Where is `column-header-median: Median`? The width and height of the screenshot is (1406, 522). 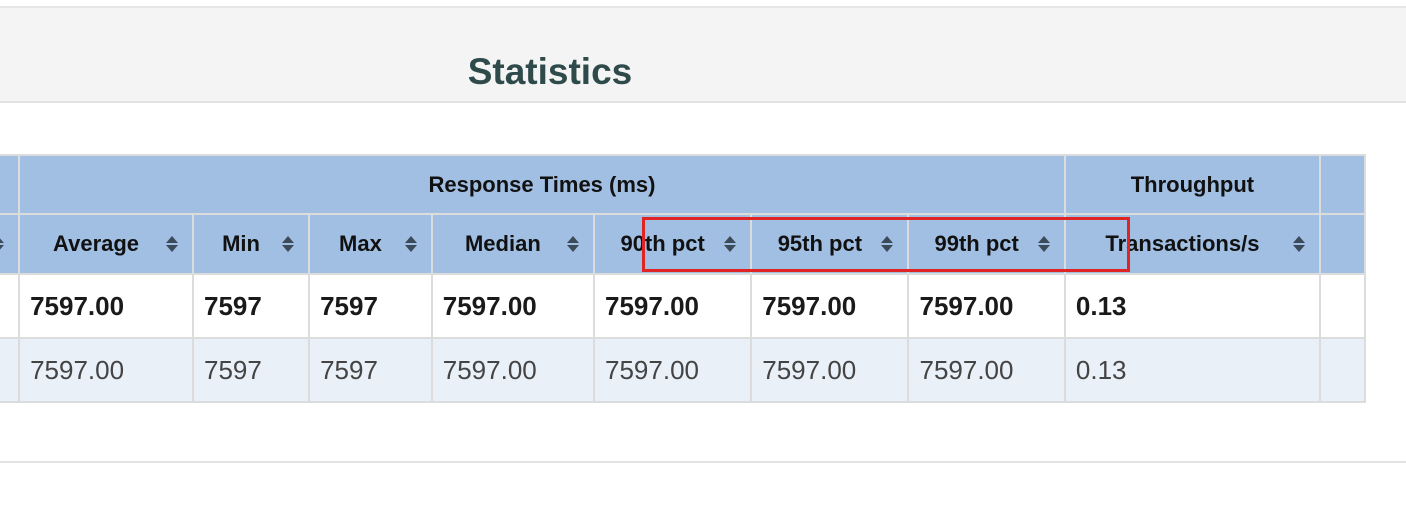
column-header-median: Median is located at coordinates (513, 244).